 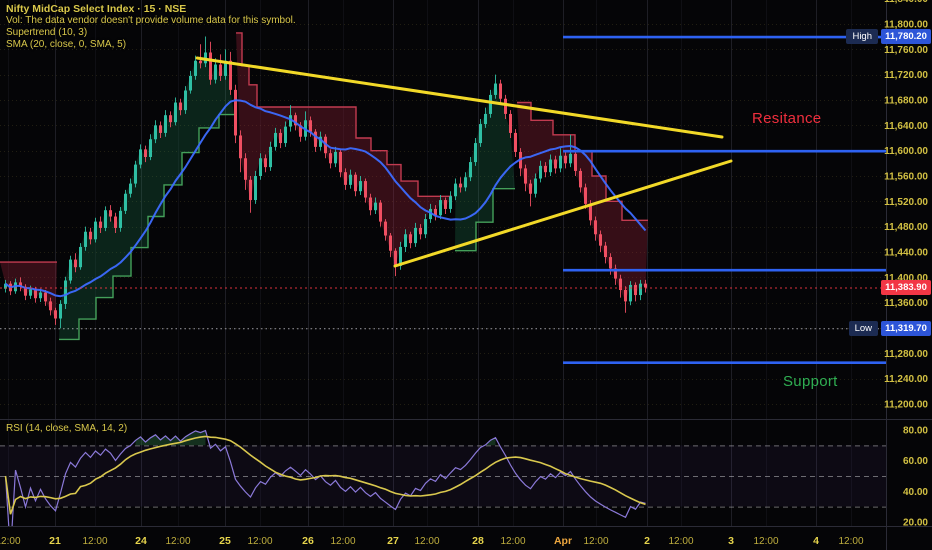 I want to click on indicator-supertrend-label: Supertrend (10, 3), so click(x=47, y=32).